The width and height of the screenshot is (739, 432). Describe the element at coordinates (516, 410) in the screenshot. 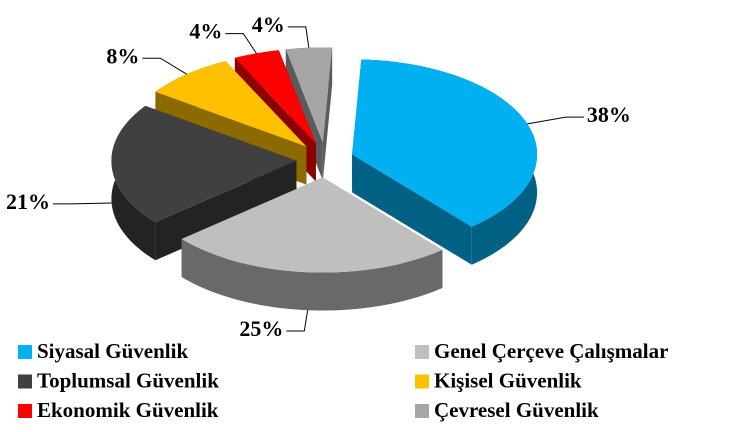

I see `legend-label: Çevresel Güvenlik` at that location.